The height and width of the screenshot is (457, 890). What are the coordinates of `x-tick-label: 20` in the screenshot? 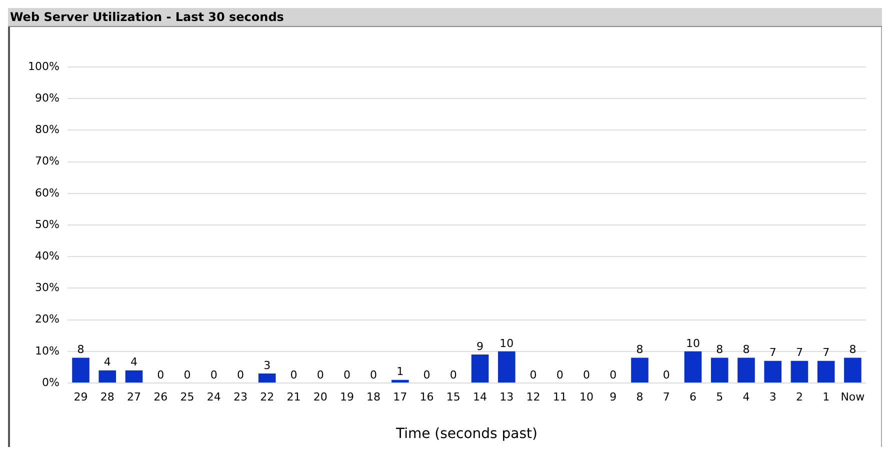 It's located at (320, 397).